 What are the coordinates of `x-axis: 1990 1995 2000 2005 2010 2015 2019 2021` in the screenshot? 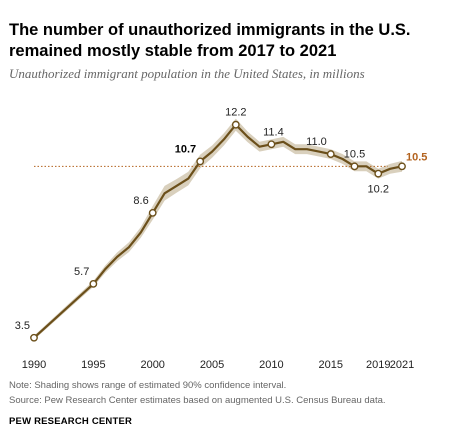 It's located at (218, 365).